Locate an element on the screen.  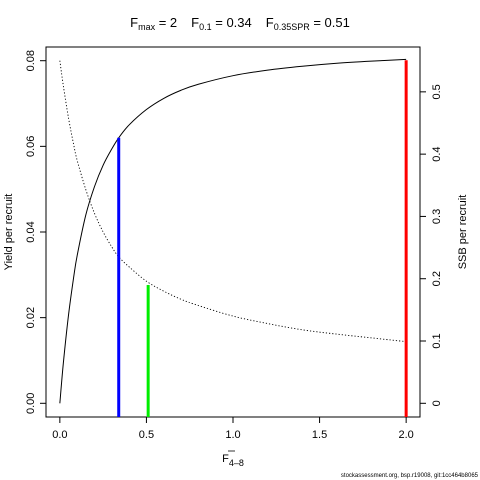
y-right-tick-label: 0.1 is located at coordinates (437, 340).